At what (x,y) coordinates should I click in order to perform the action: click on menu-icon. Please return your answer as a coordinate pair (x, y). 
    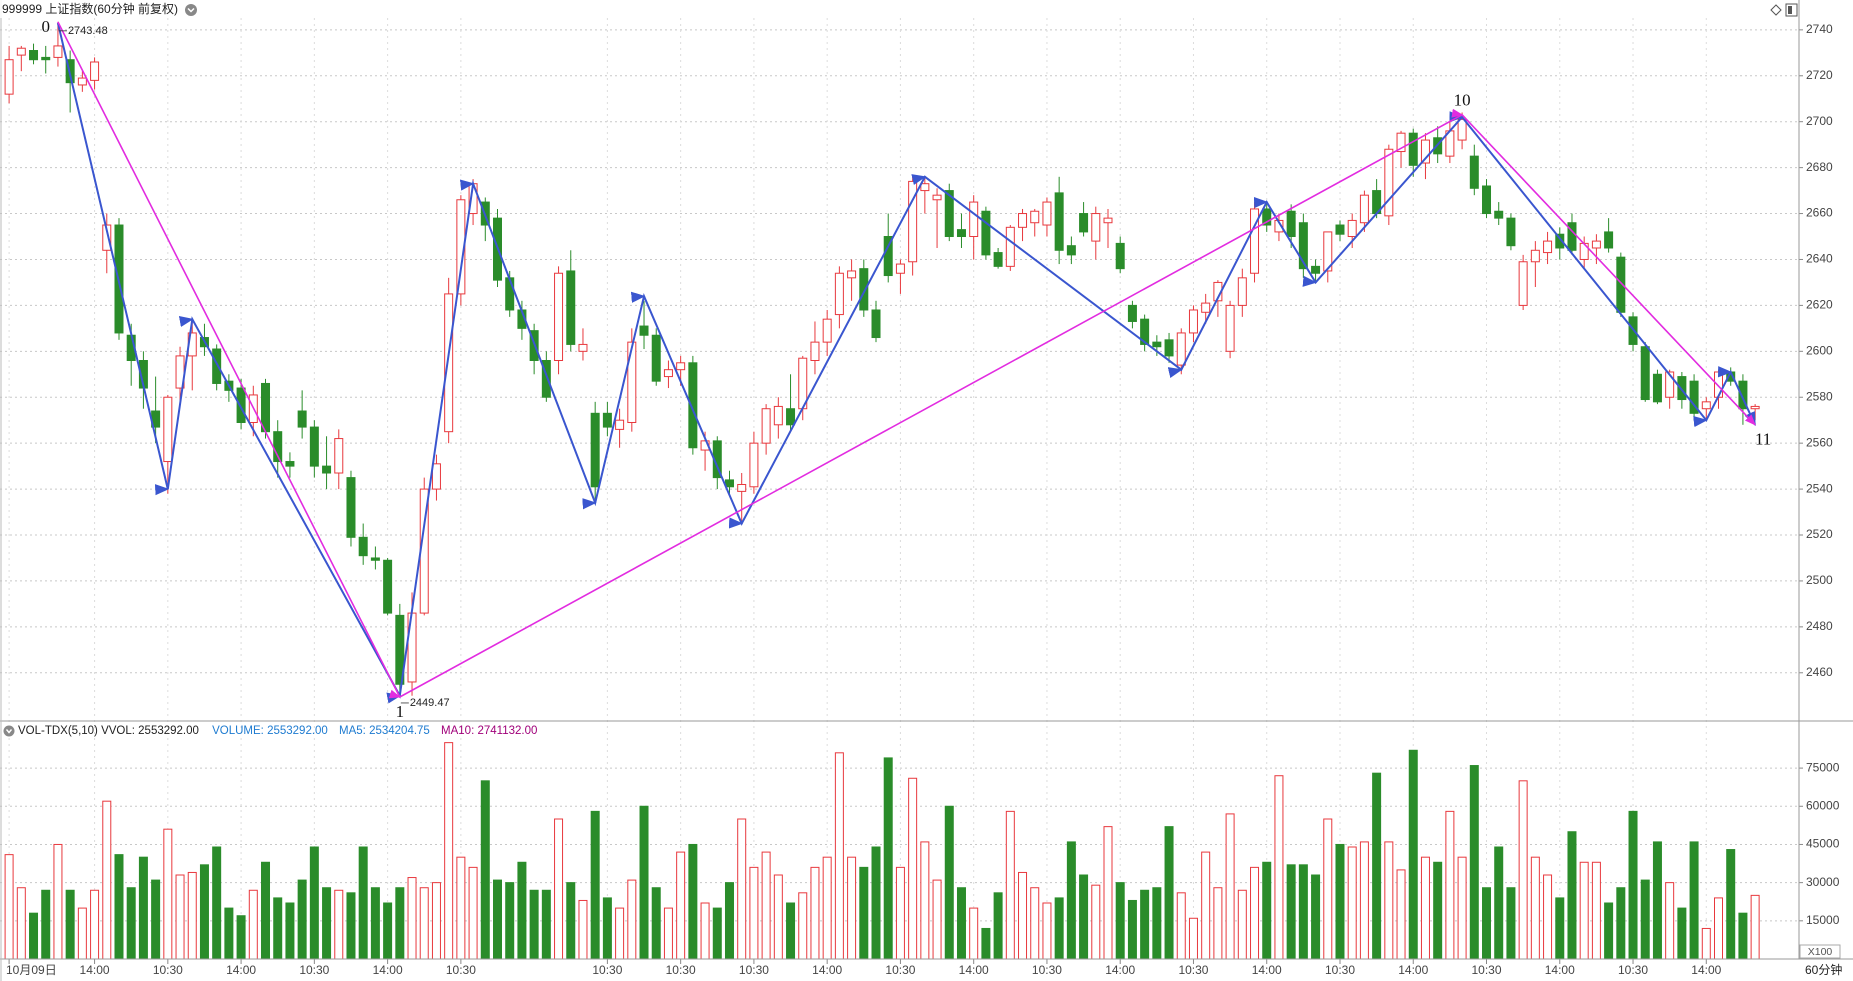
    Looking at the image, I should click on (191, 10).